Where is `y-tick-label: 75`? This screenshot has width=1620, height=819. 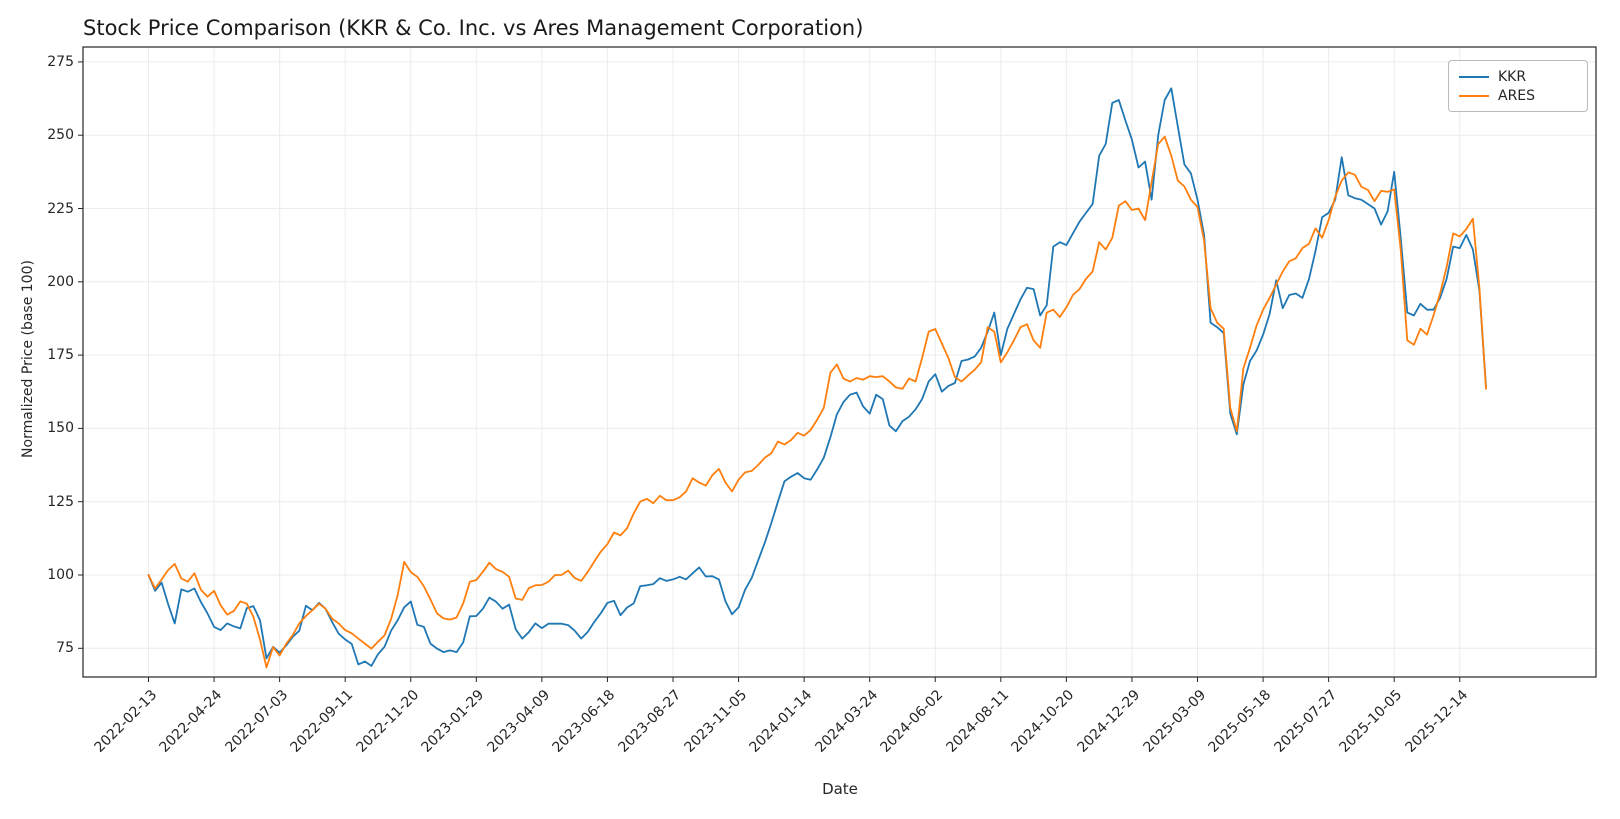 y-tick-label: 75 is located at coordinates (65, 648).